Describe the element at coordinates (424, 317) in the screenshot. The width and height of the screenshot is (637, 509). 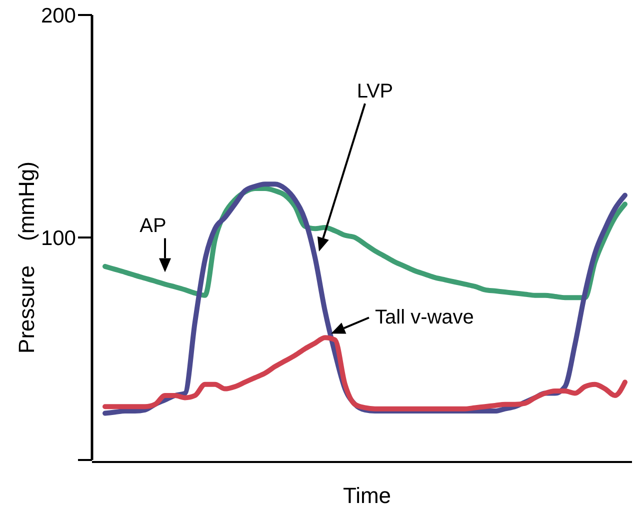
I see `annotation: Tall v-wave` at that location.